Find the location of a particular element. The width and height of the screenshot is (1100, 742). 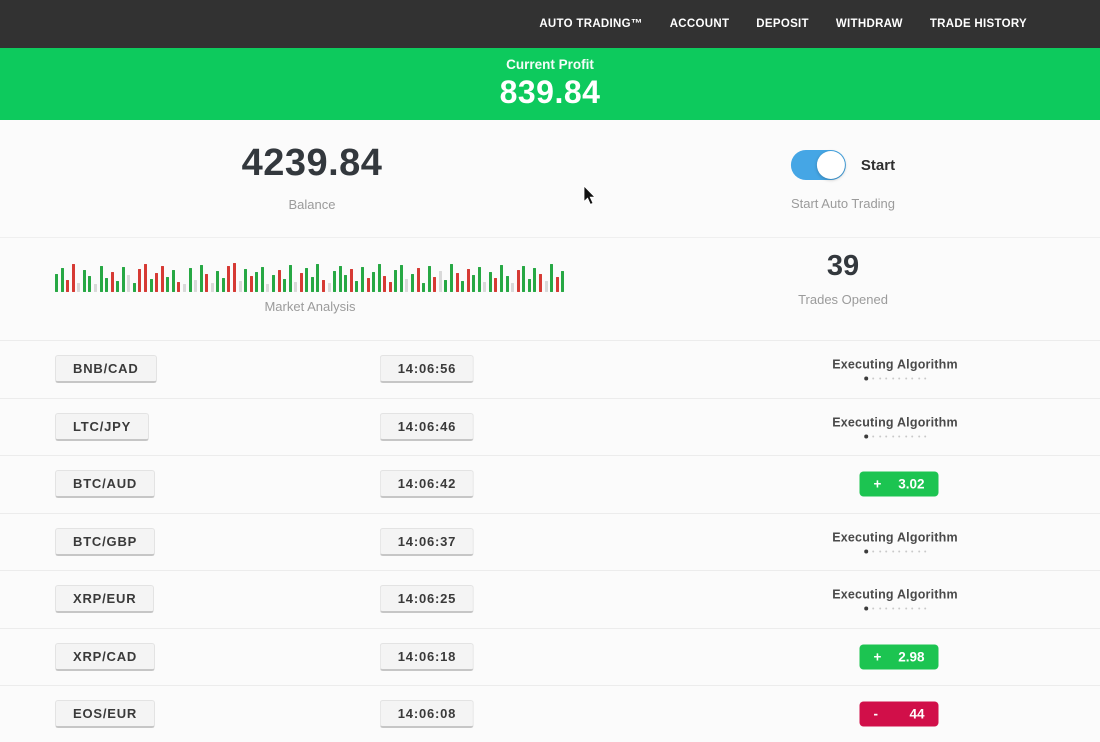

nav-item-trade-history: TRADE HISTORY is located at coordinates (978, 24).